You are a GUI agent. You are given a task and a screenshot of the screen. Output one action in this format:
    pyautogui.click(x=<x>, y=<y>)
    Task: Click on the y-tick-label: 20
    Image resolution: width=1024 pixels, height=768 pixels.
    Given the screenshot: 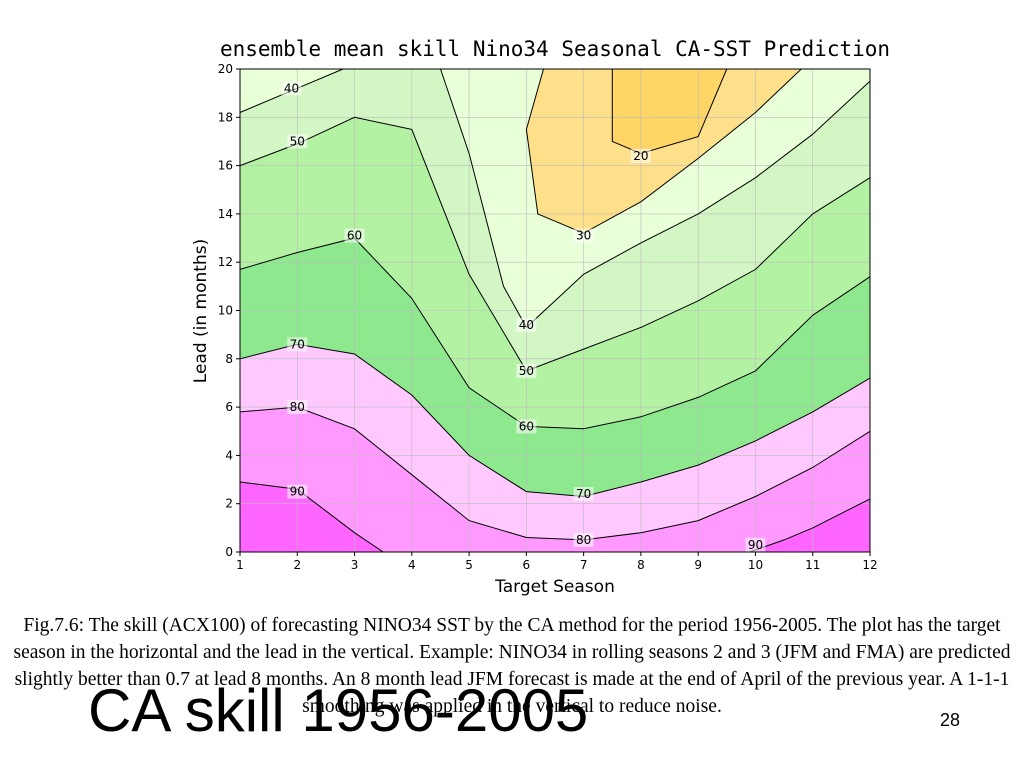 What is the action you would take?
    pyautogui.click(x=225, y=69)
    